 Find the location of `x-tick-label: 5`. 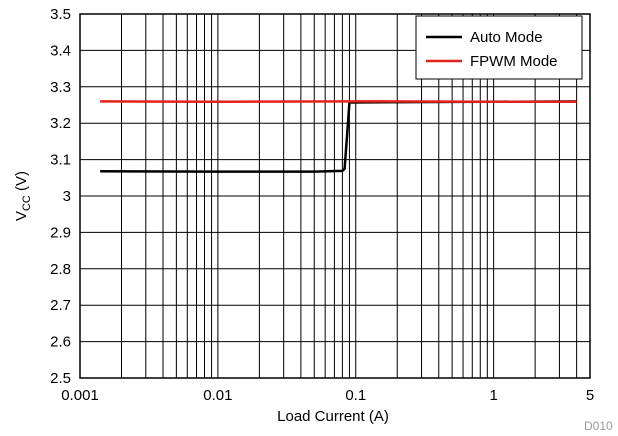

x-tick-label: 5 is located at coordinates (590, 395).